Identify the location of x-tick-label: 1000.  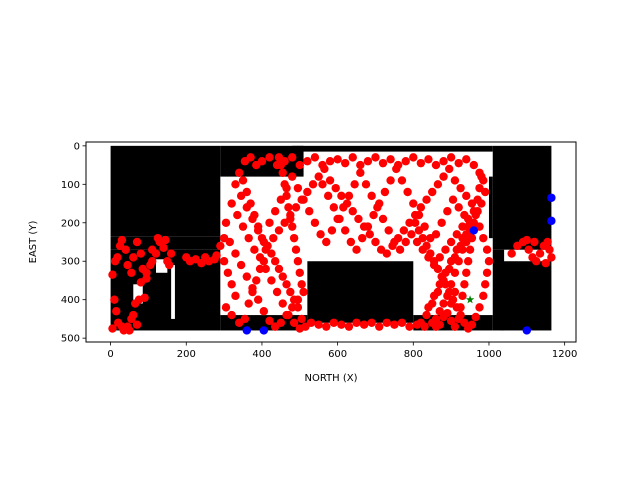
(488, 354).